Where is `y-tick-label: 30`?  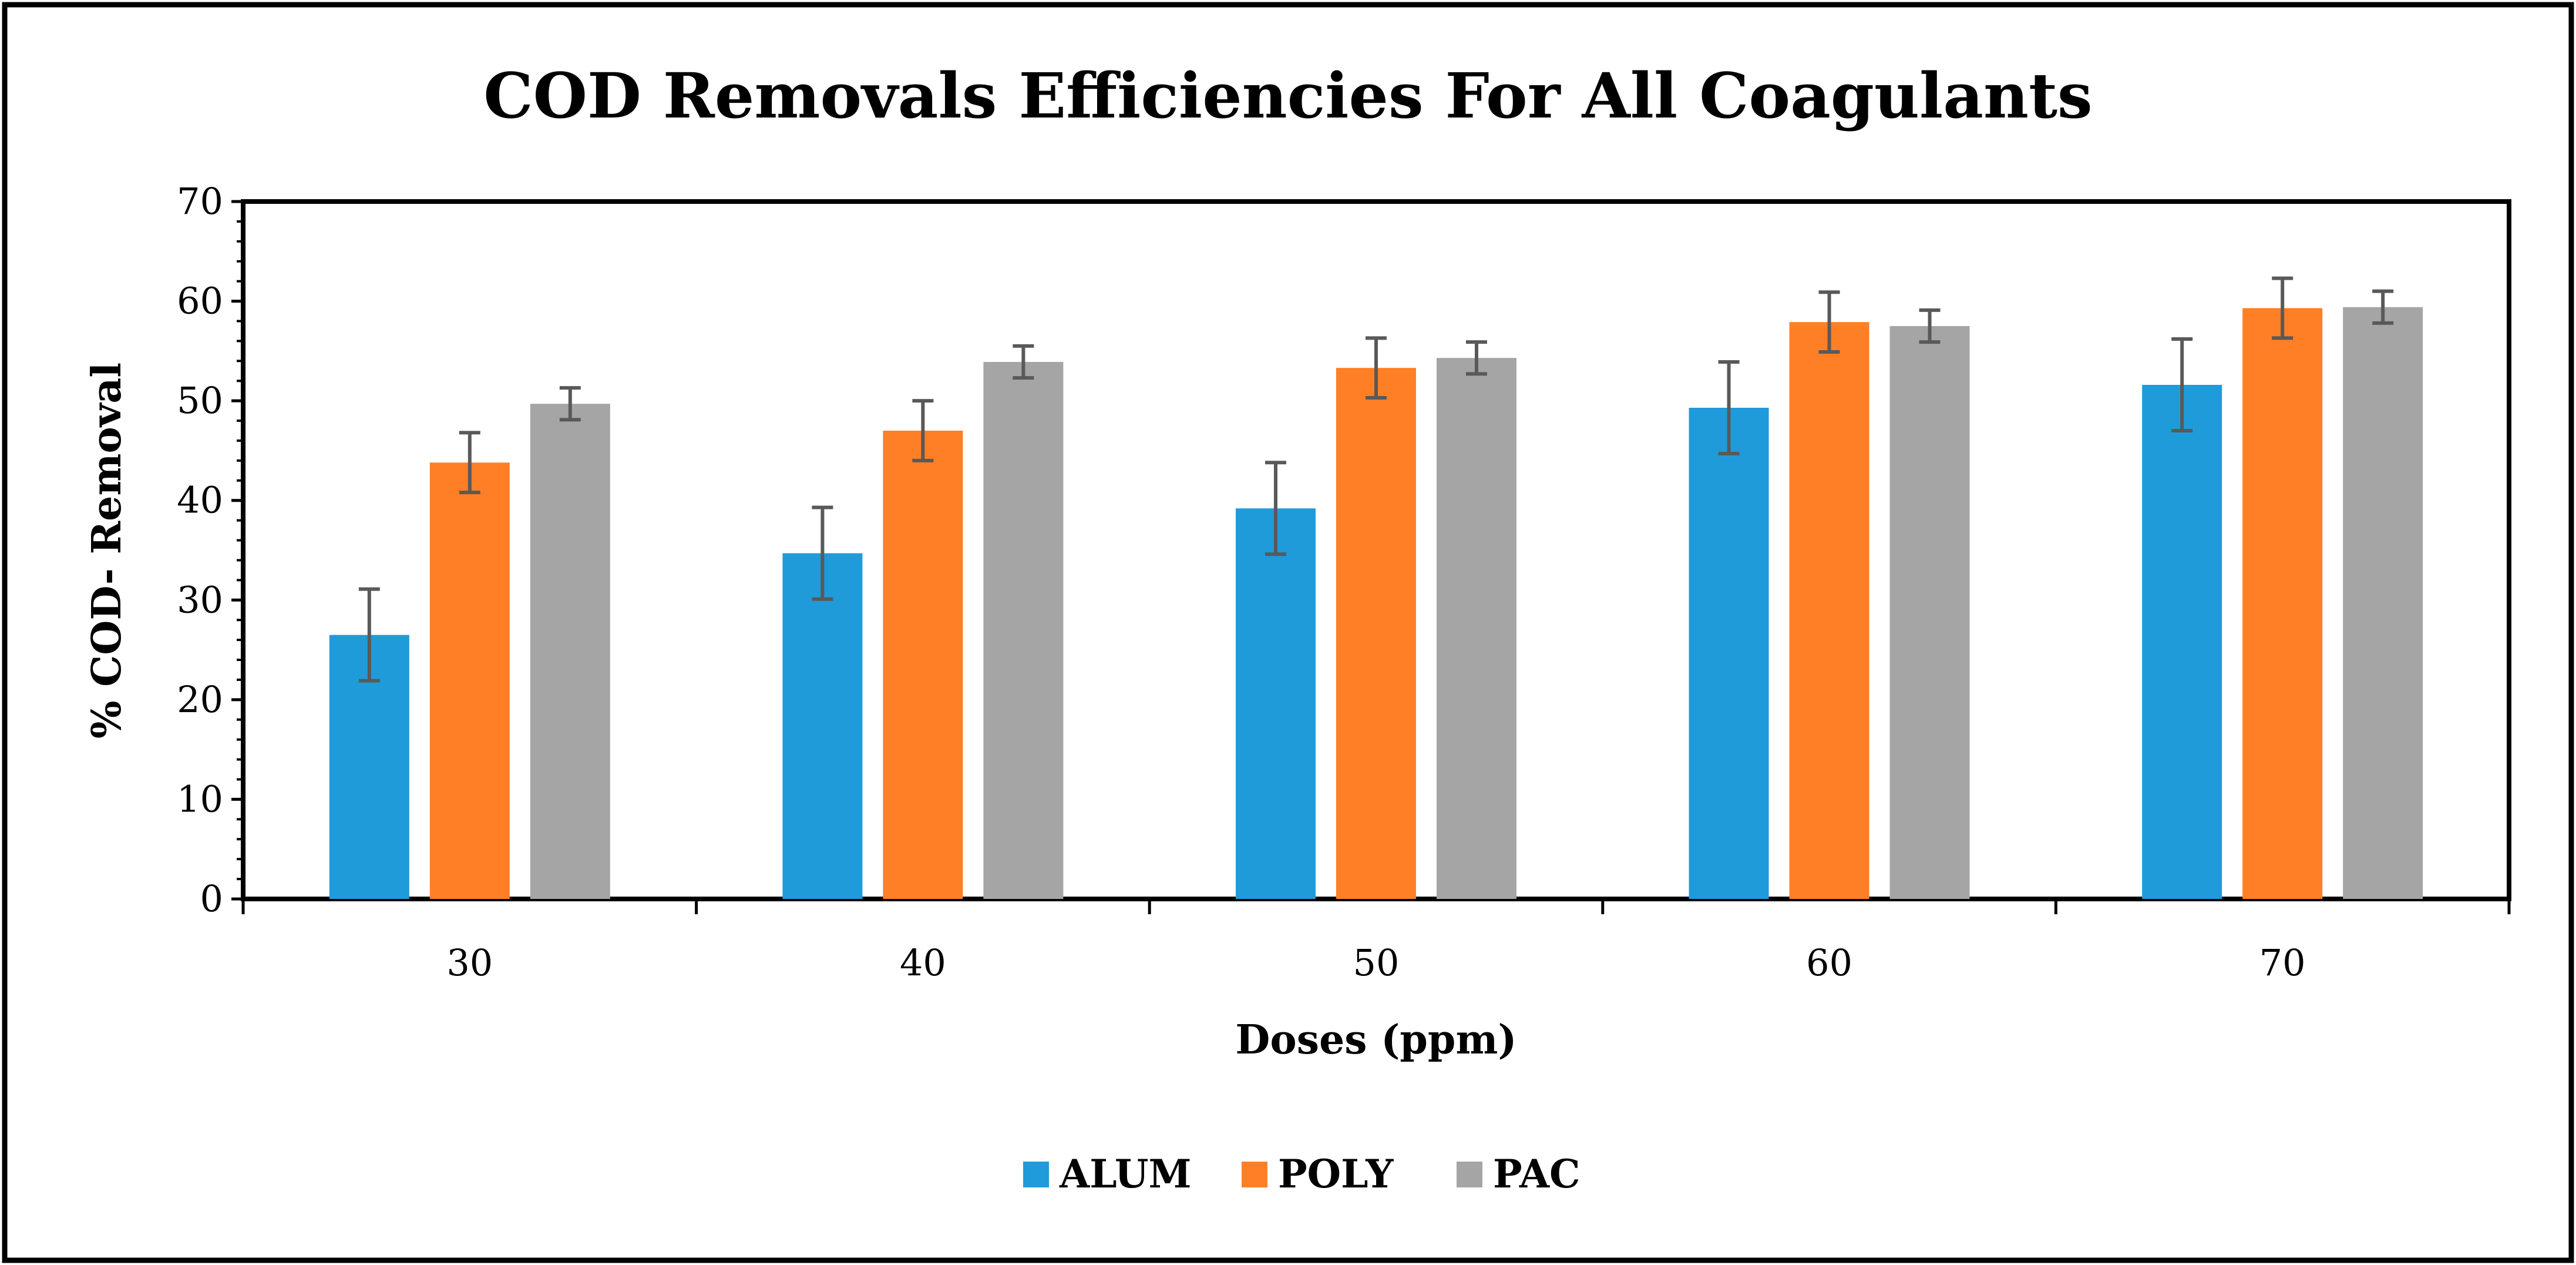 y-tick-label: 30 is located at coordinates (200, 599).